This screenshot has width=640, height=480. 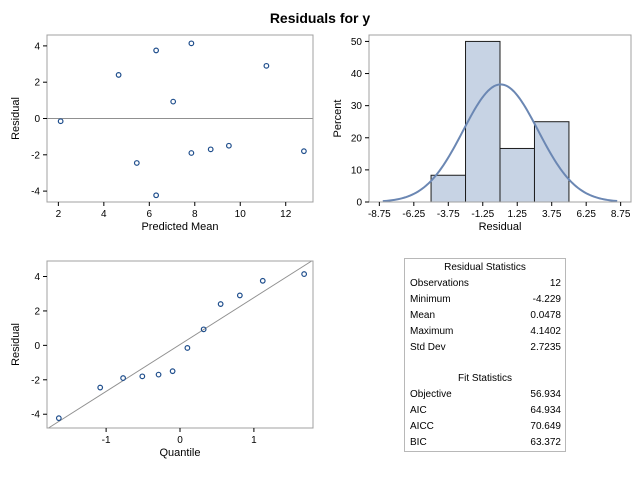 What do you see at coordinates (286, 214) in the screenshot?
I see `x-tick-label: 12` at bounding box center [286, 214].